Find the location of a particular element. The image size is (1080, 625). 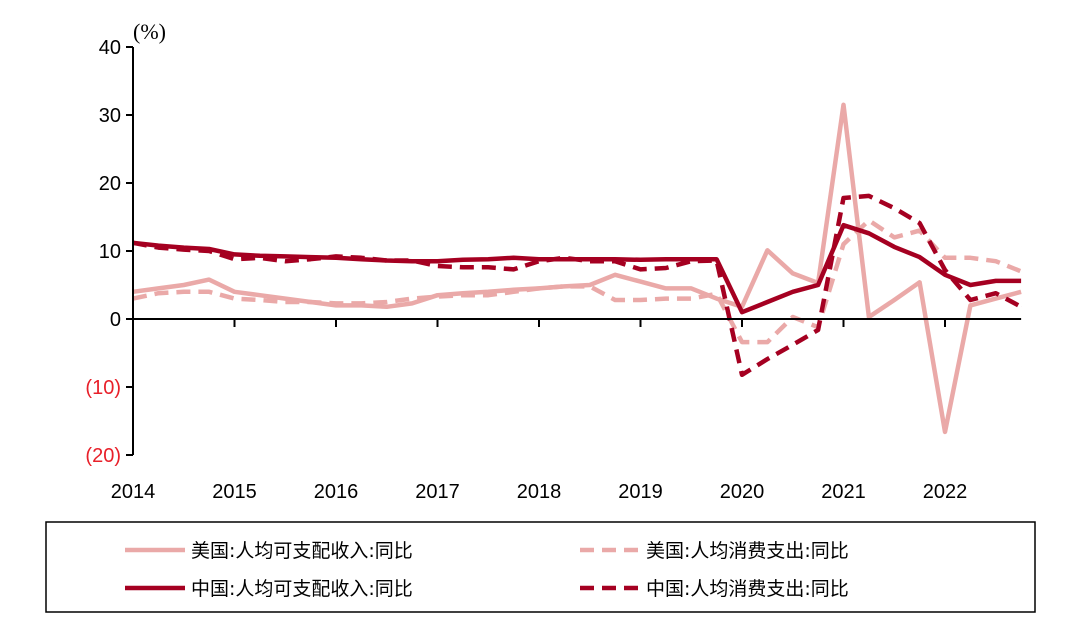

x-tick-label: 2018 is located at coordinates (539, 492).